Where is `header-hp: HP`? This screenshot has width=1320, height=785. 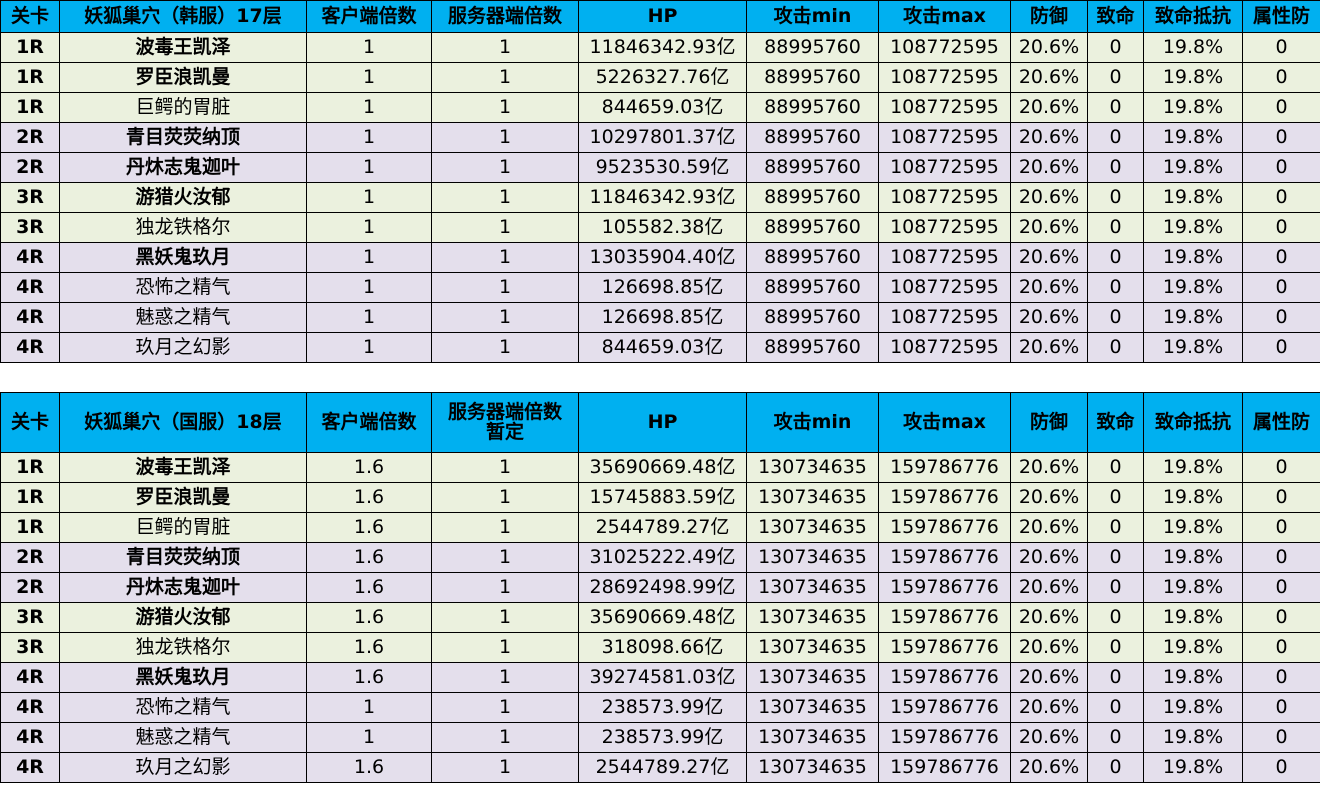
header-hp: HP is located at coordinates (662, 16).